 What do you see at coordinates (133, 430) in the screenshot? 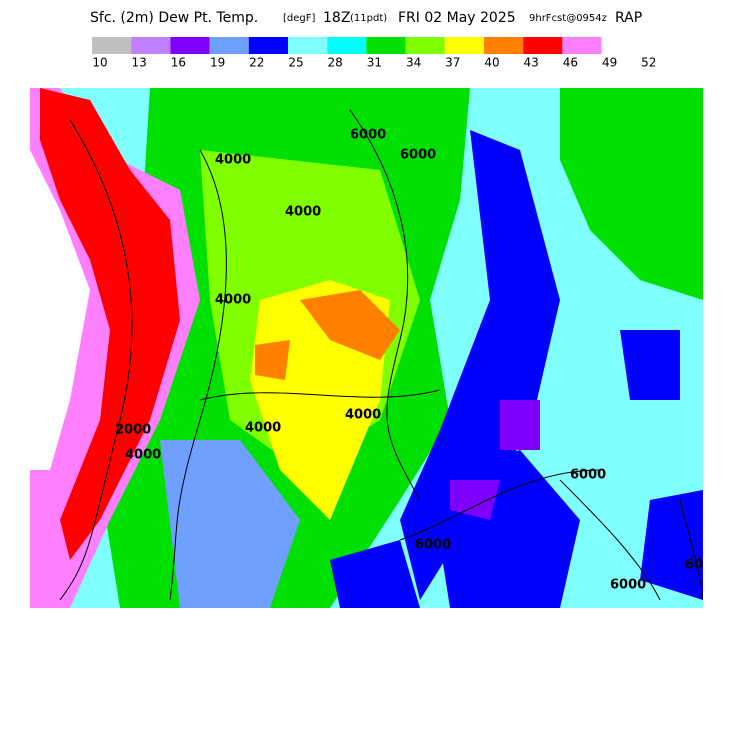
I see `contour-label: 2000` at bounding box center [133, 430].